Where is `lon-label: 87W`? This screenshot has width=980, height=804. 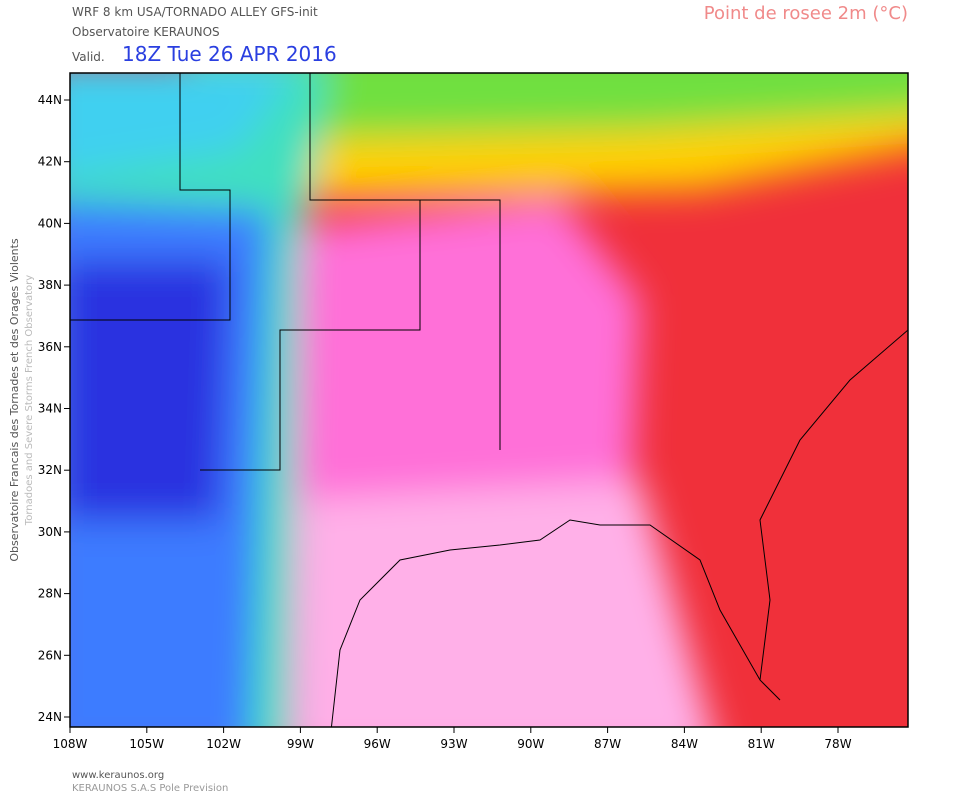 lon-label: 87W is located at coordinates (607, 744).